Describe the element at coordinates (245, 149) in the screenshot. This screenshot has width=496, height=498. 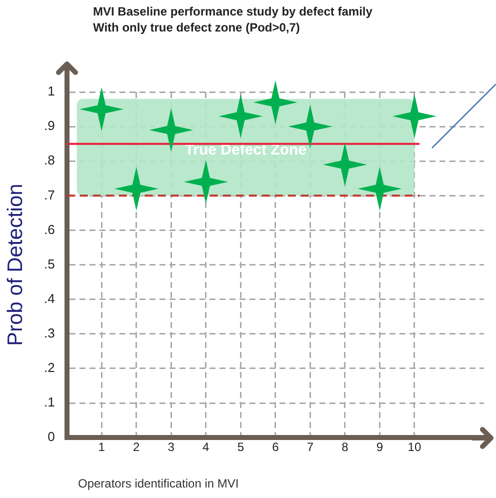
I see `band-label: True Defect Zone` at that location.